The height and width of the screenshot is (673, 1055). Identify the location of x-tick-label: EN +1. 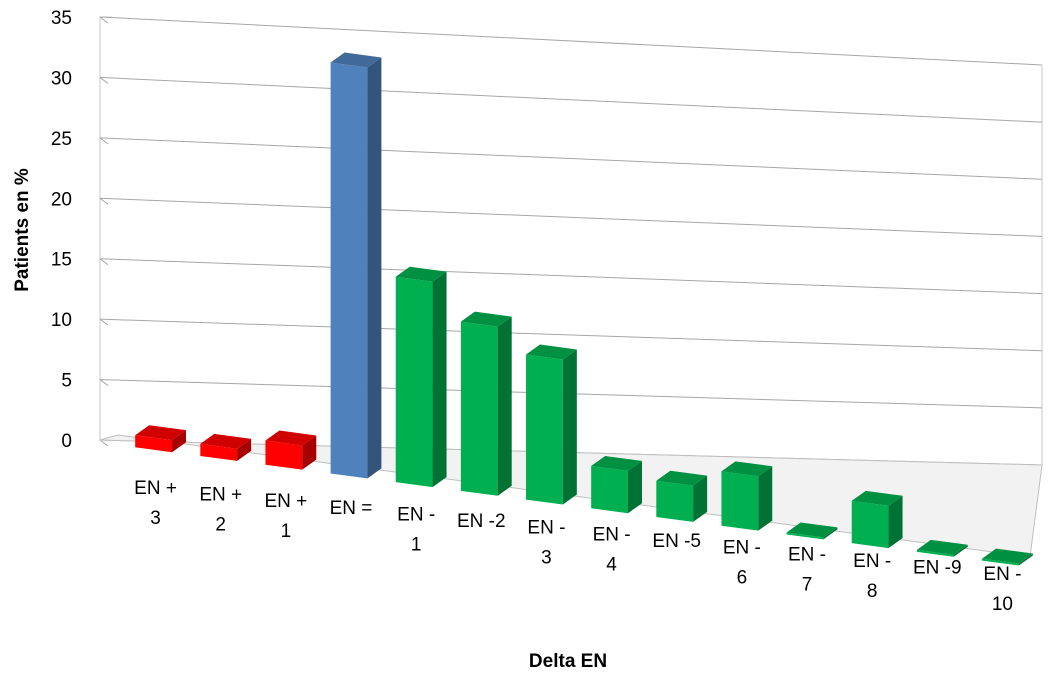
(285, 516).